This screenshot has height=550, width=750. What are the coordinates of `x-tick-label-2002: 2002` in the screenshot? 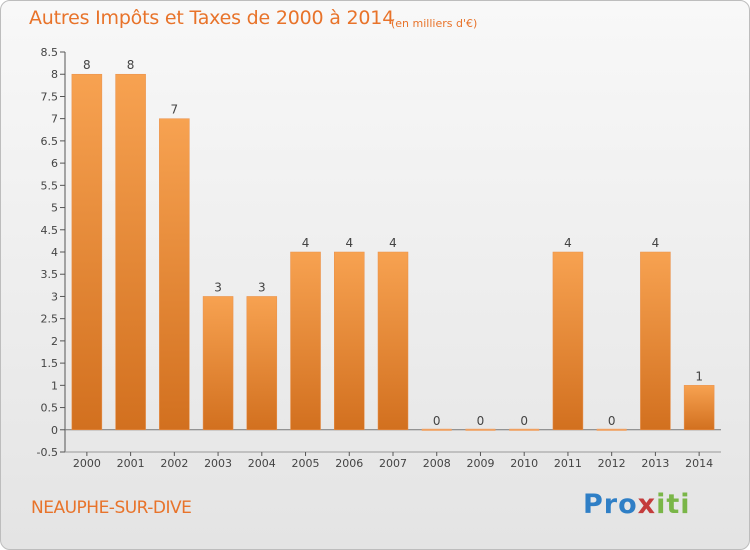 It's located at (174, 463).